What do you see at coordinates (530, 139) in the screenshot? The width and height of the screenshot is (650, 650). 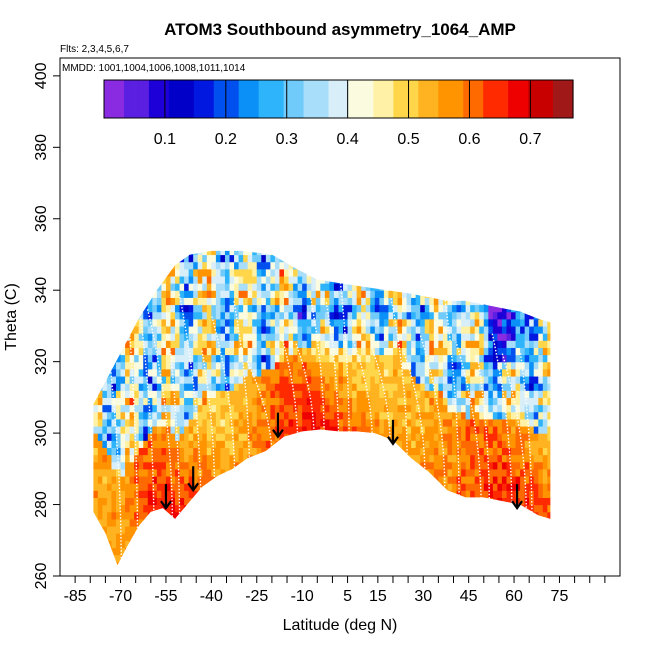 I see `colorbar-tick-label: 0.7` at bounding box center [530, 139].